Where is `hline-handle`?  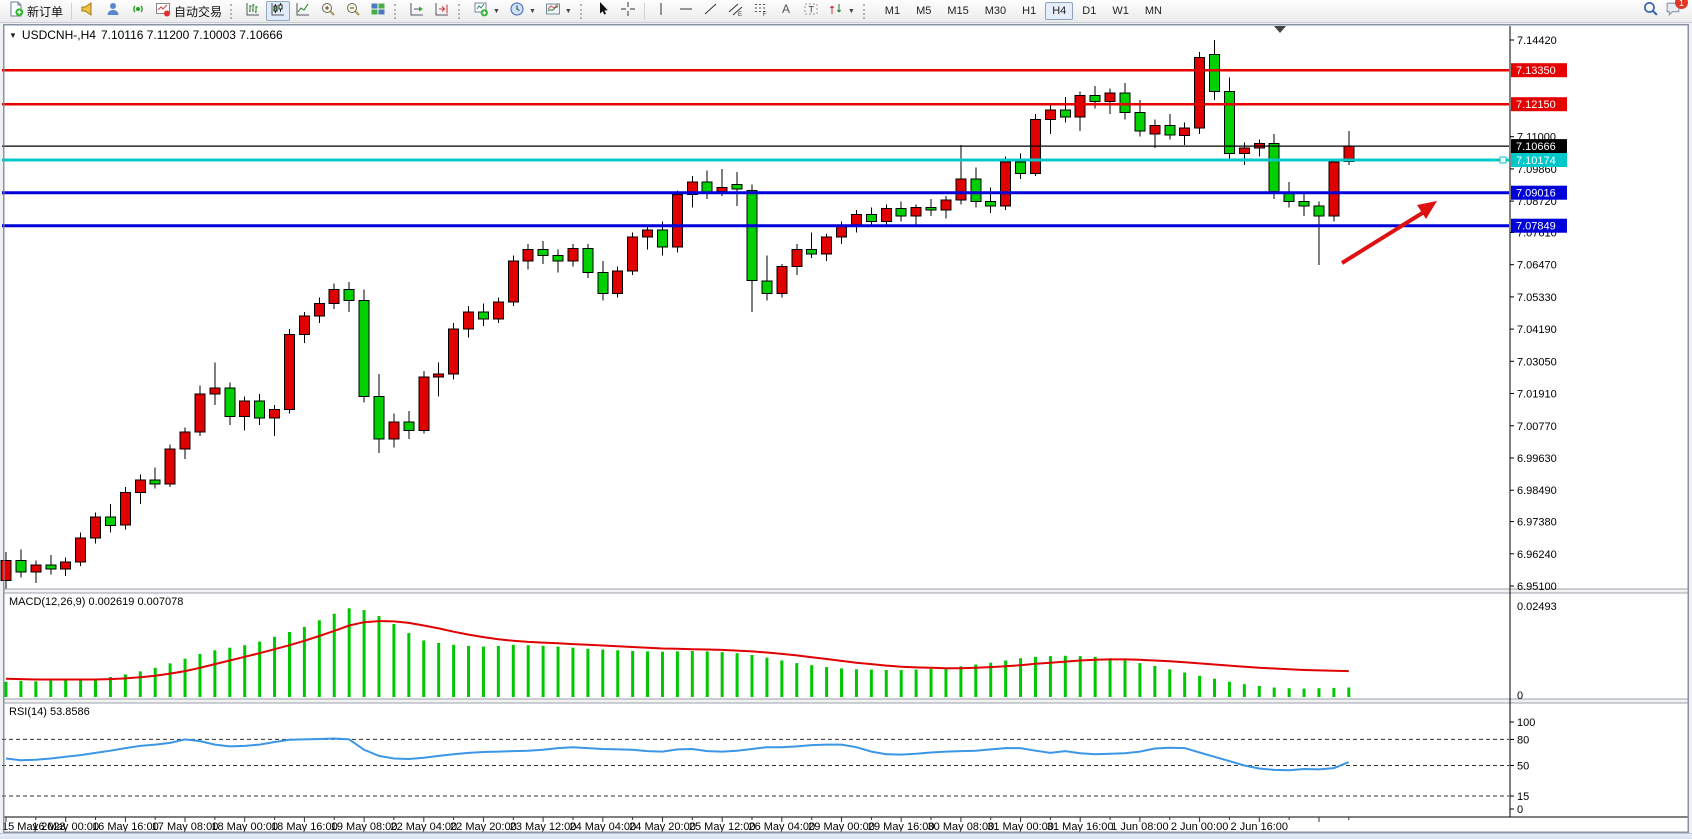
hline-handle is located at coordinates (1503, 160).